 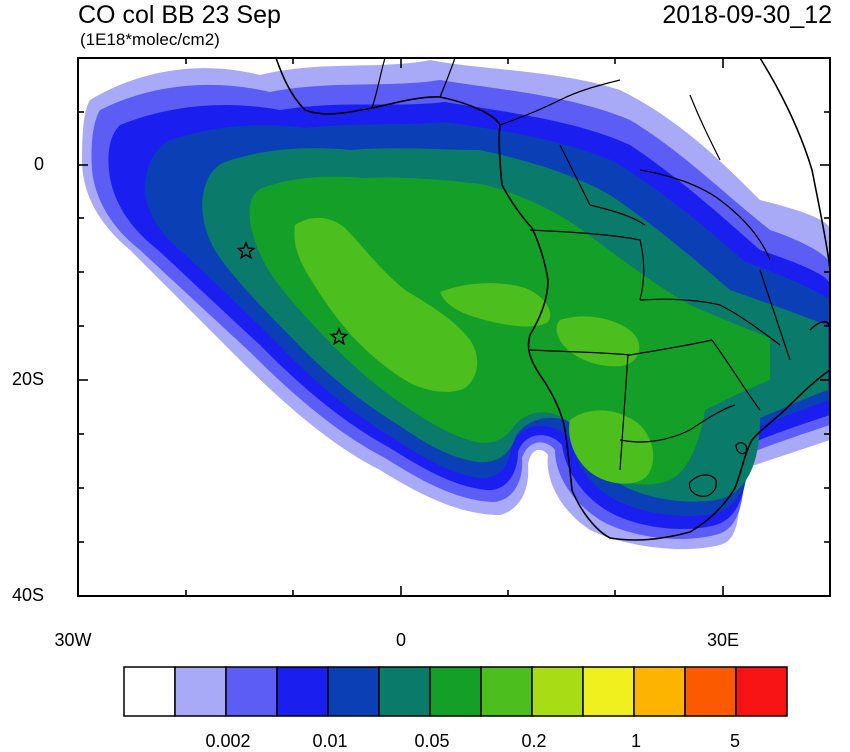 I want to click on x-tick-label-30w: 30W, so click(x=73, y=640).